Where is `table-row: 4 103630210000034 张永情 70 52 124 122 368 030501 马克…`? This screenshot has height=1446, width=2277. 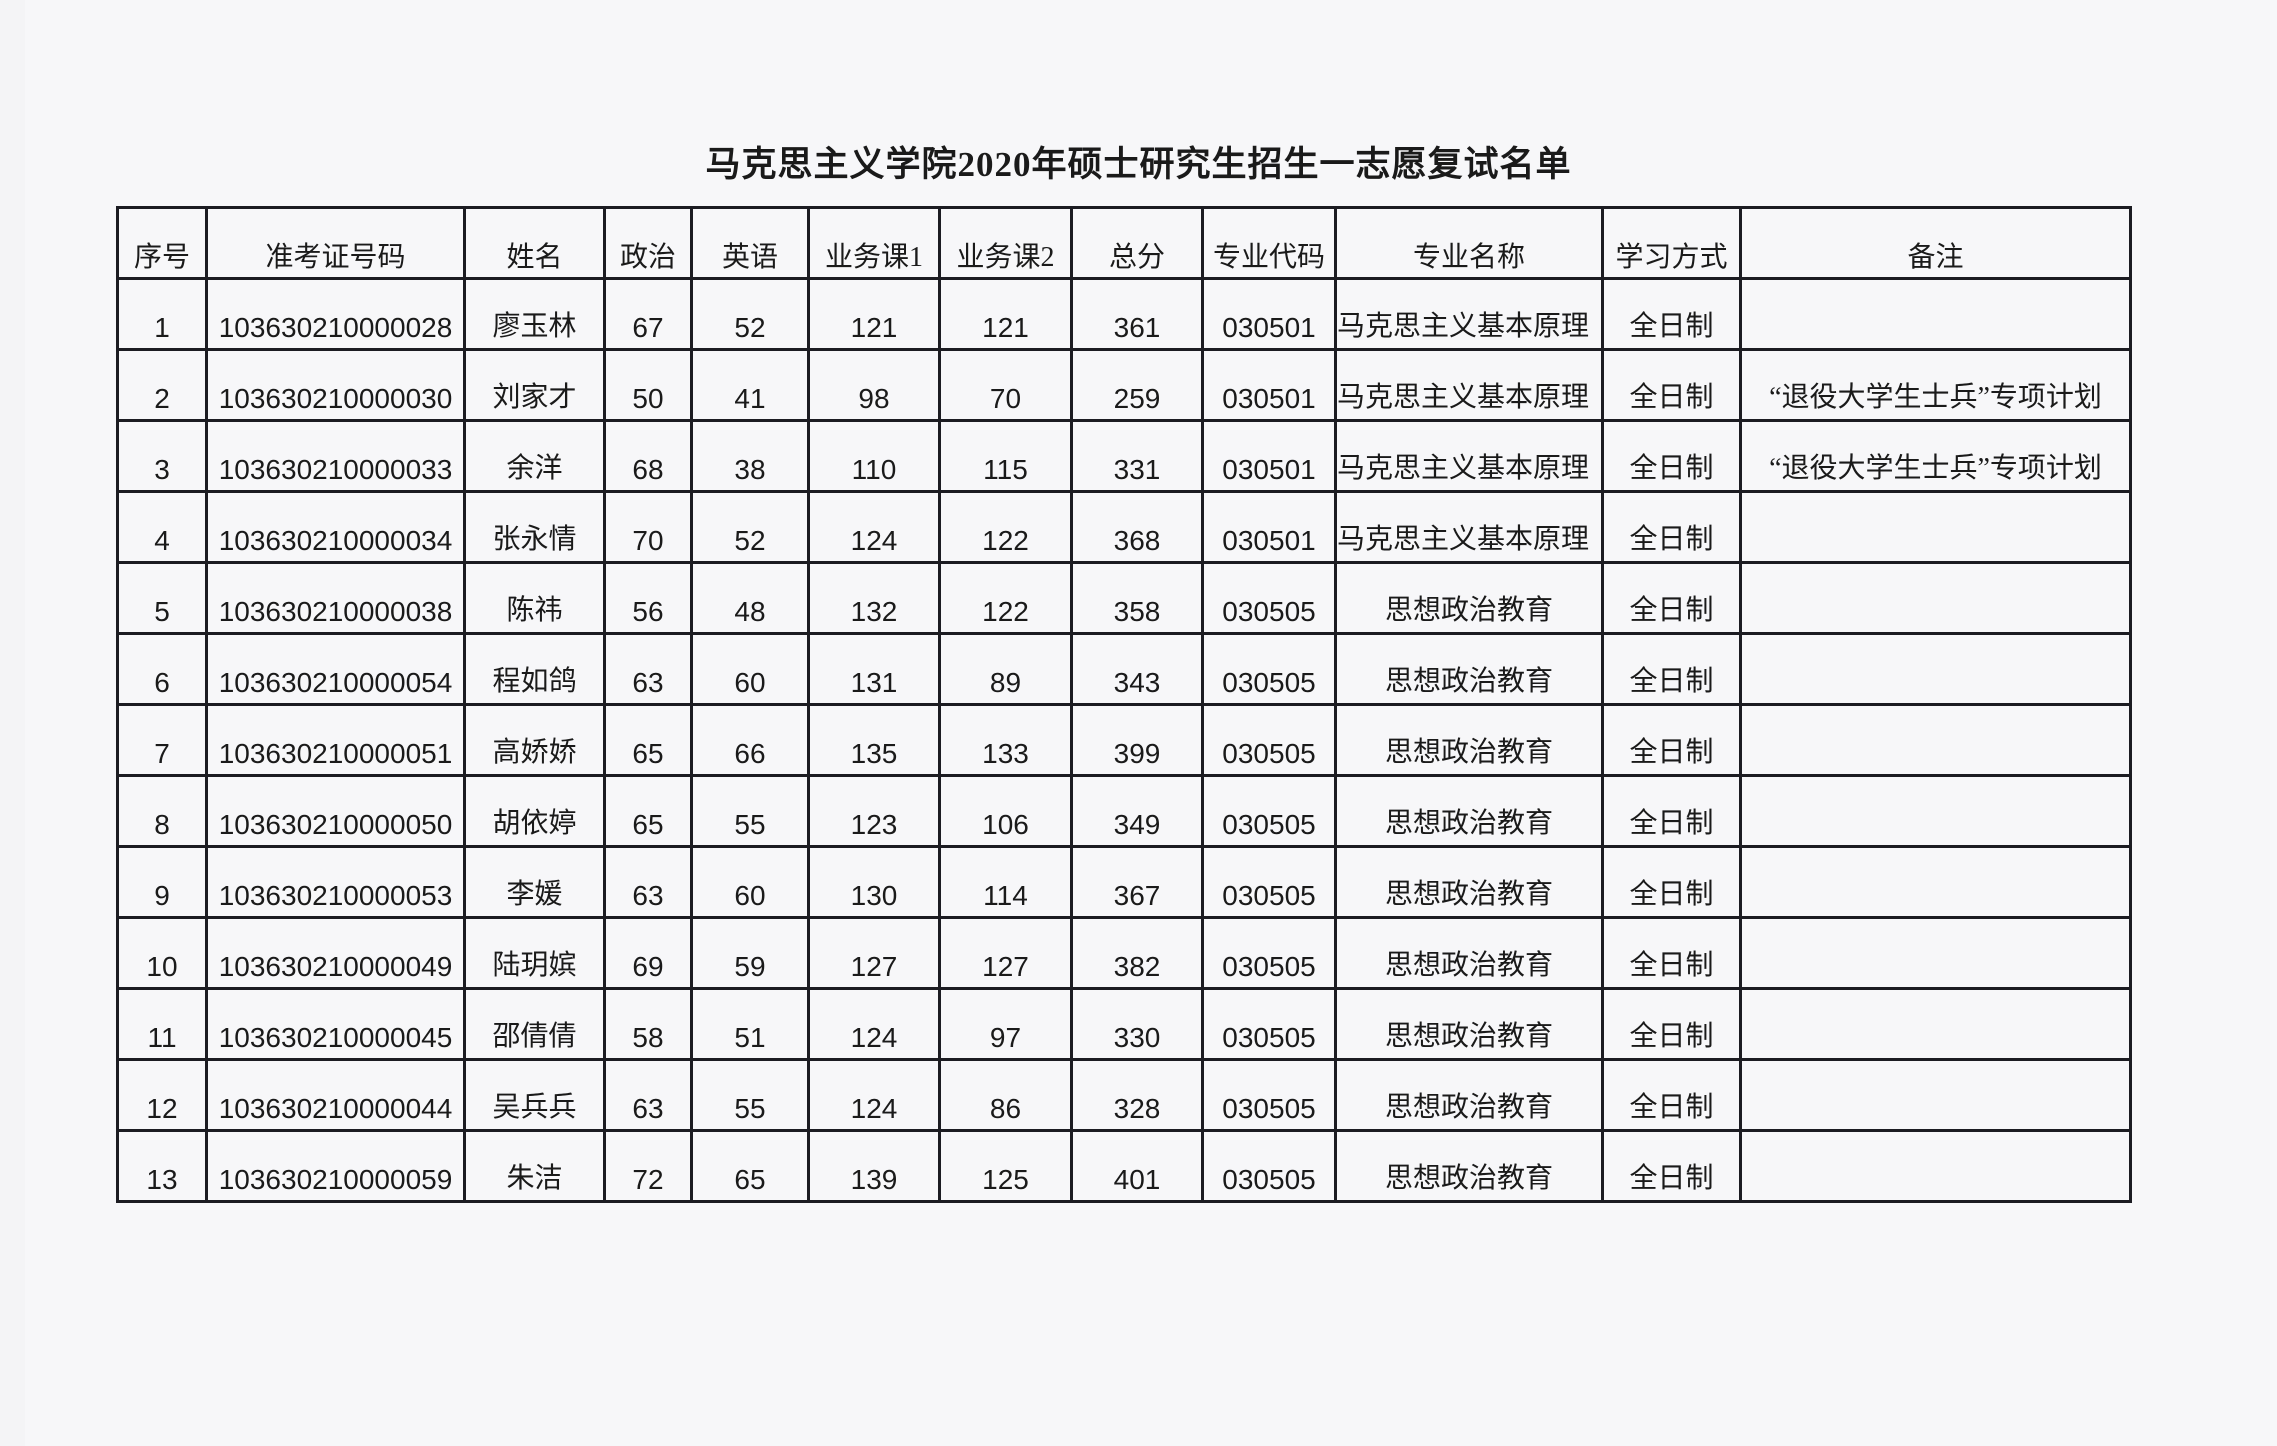 table-row: 4 103630210000034 张永情 70 52 124 122 368 030501 马克… is located at coordinates (1124, 527).